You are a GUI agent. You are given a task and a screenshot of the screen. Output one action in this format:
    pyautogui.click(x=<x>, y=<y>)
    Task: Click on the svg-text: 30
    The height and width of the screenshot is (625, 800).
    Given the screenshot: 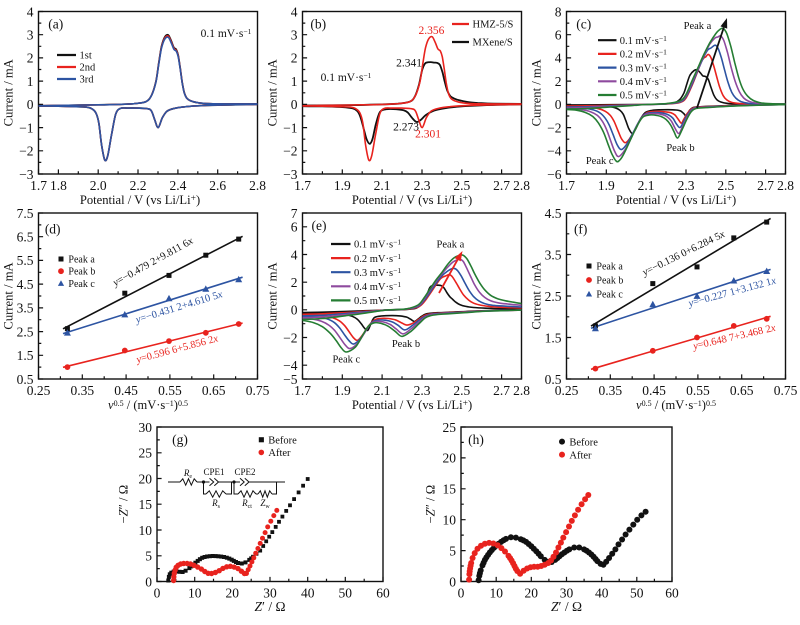 What is the action you would take?
    pyautogui.click(x=146, y=427)
    